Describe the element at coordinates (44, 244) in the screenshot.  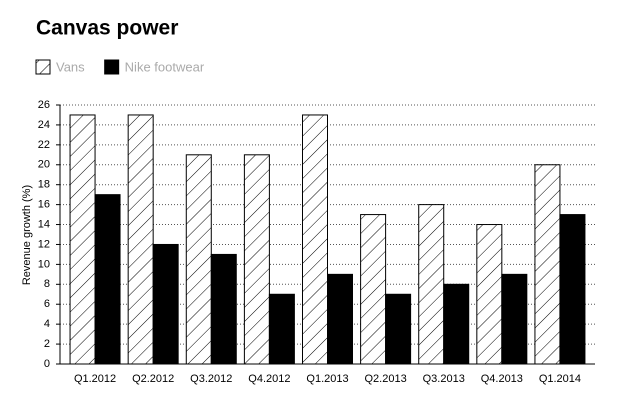
I see `y-tick-label: 12` at that location.